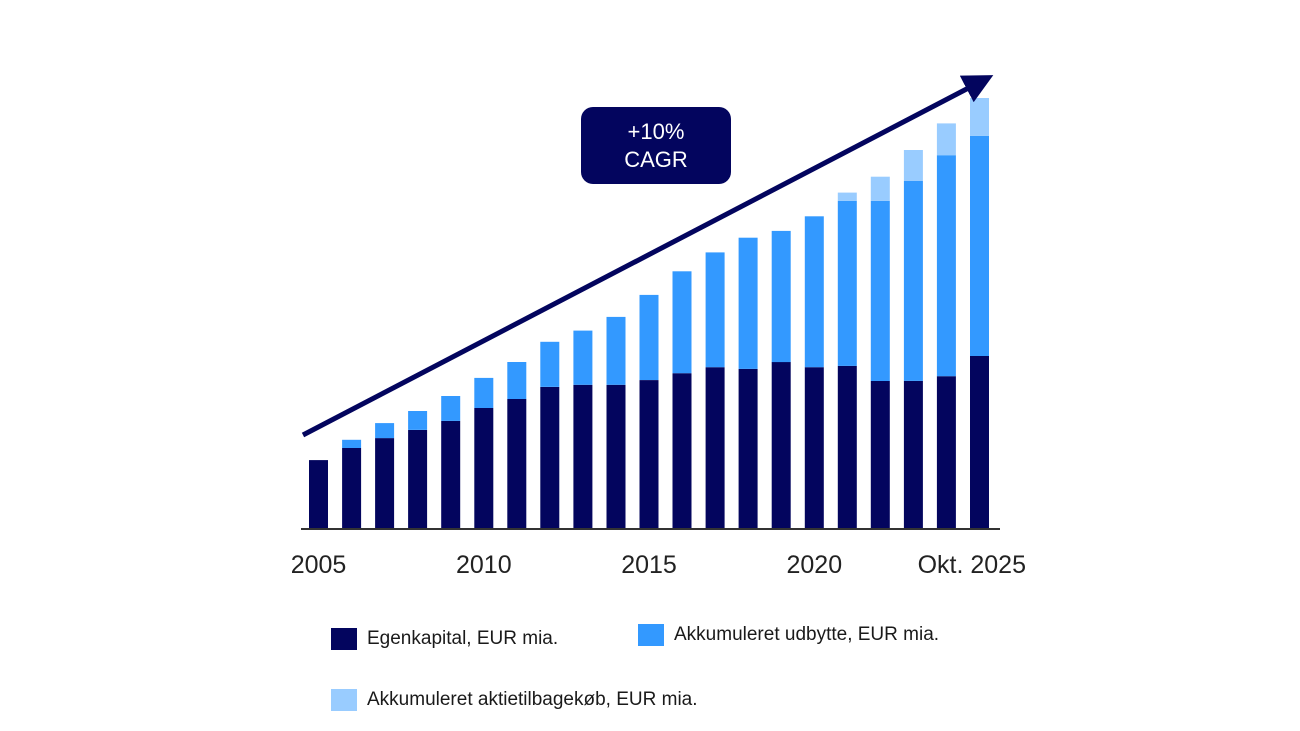 This screenshot has height=731, width=1300. I want to click on bar-buybacks-2021, so click(847, 196).